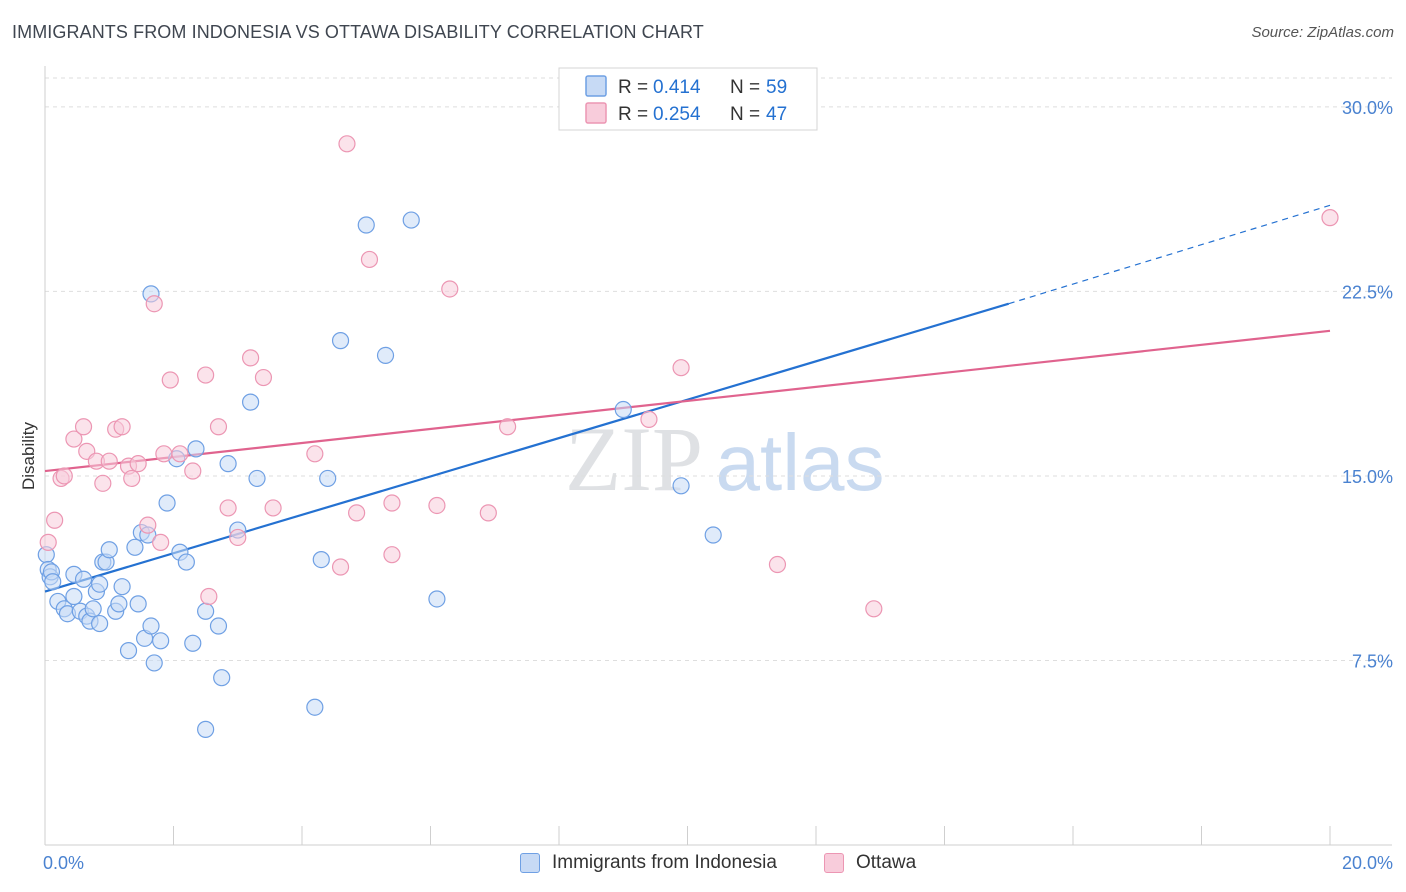 The width and height of the screenshot is (1406, 892). What do you see at coordinates (677, 114) in the screenshot?
I see `legend-r-value-ottawa: 0.254` at bounding box center [677, 114].